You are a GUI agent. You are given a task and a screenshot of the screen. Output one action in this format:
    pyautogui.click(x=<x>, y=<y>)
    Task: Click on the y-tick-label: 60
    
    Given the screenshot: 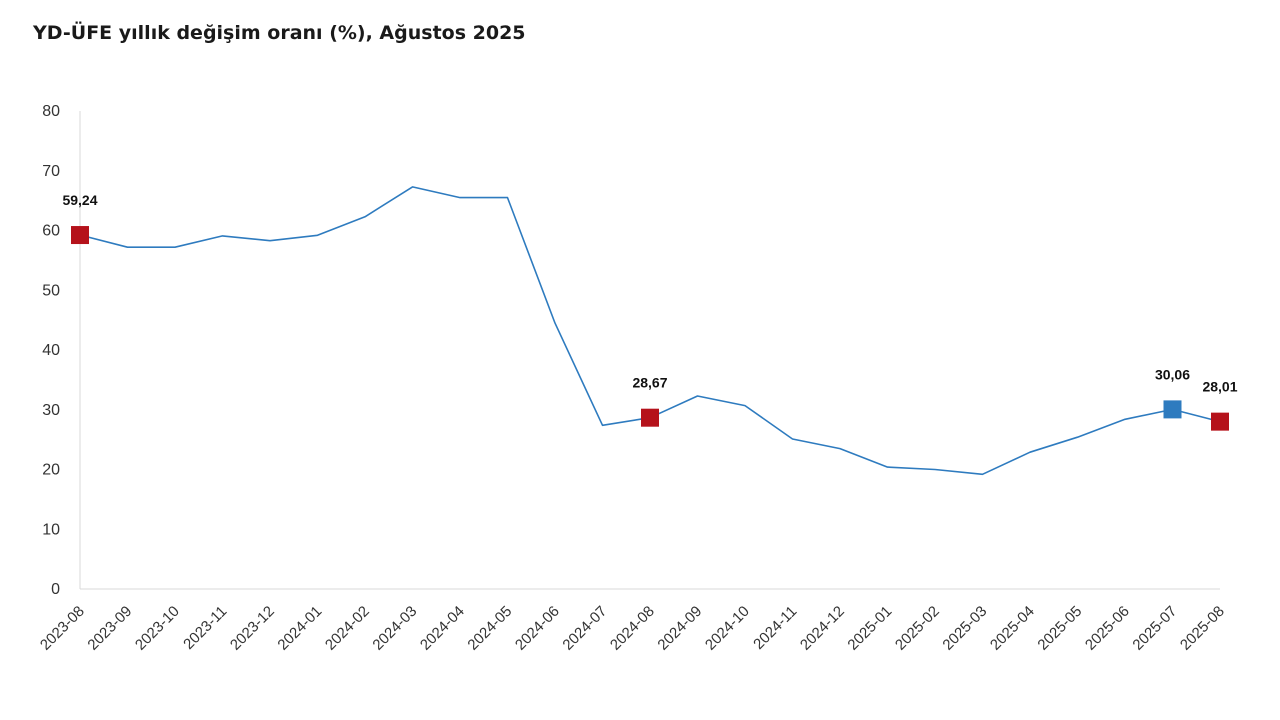 What is the action you would take?
    pyautogui.click(x=51, y=231)
    